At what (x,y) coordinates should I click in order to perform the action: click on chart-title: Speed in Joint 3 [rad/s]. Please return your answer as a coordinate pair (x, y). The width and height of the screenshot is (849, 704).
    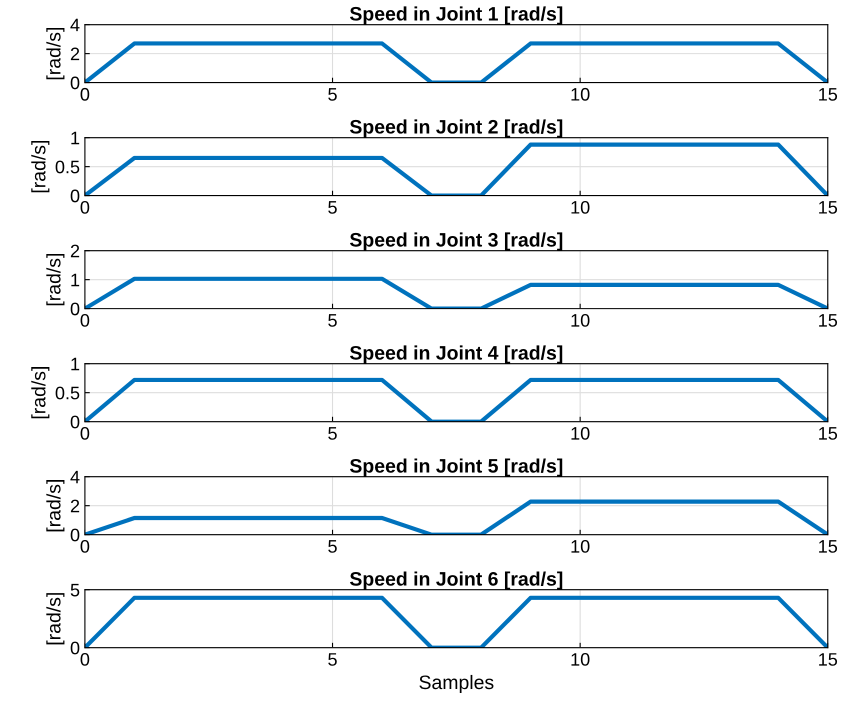
    Looking at the image, I should click on (456, 241).